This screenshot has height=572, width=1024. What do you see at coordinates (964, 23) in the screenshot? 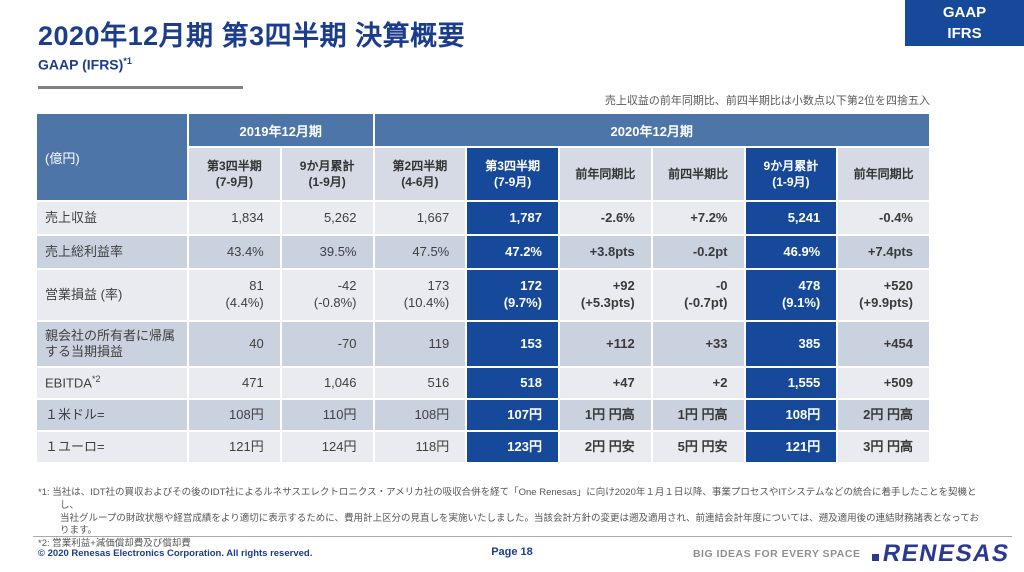
I see `gaap-ifrs-badge: GAAP IFRS` at bounding box center [964, 23].